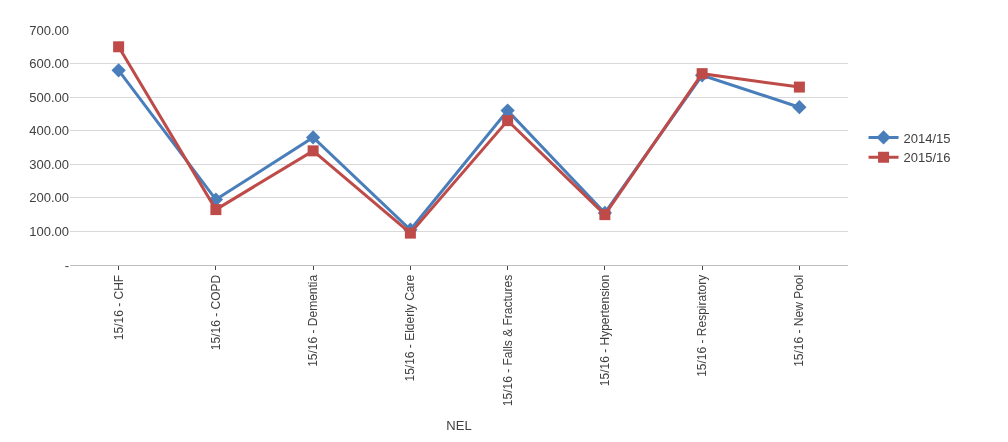 The image size is (1008, 442). I want to click on x-tick-label: 15/16 - New Pool, so click(799, 320).